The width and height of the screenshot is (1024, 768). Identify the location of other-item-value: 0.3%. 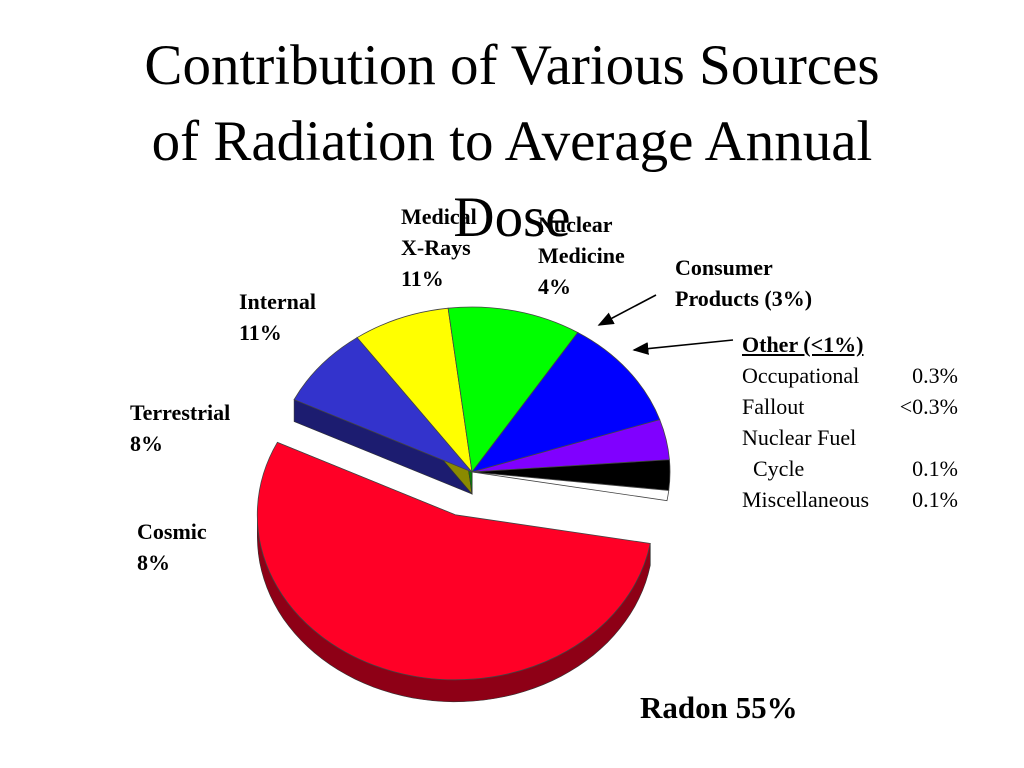
(935, 375).